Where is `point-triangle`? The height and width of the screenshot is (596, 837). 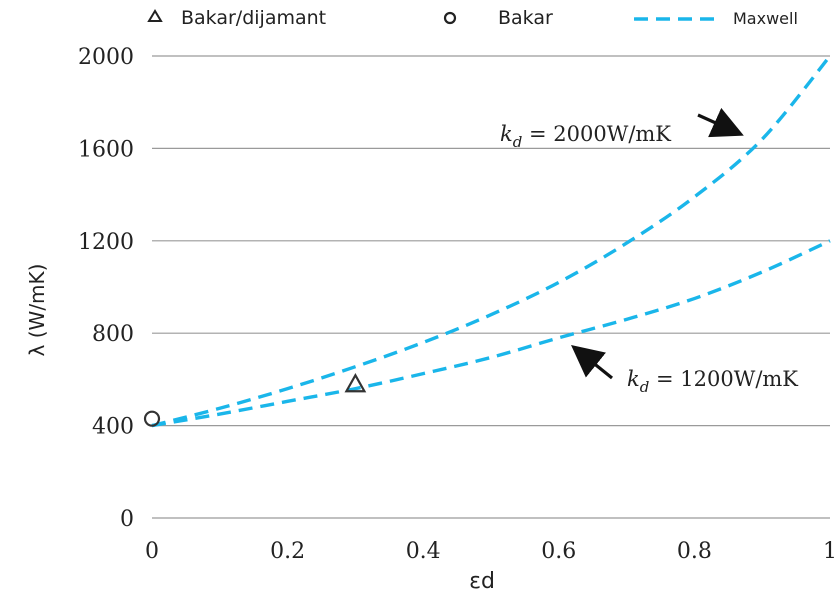 point-triangle is located at coordinates (355, 383).